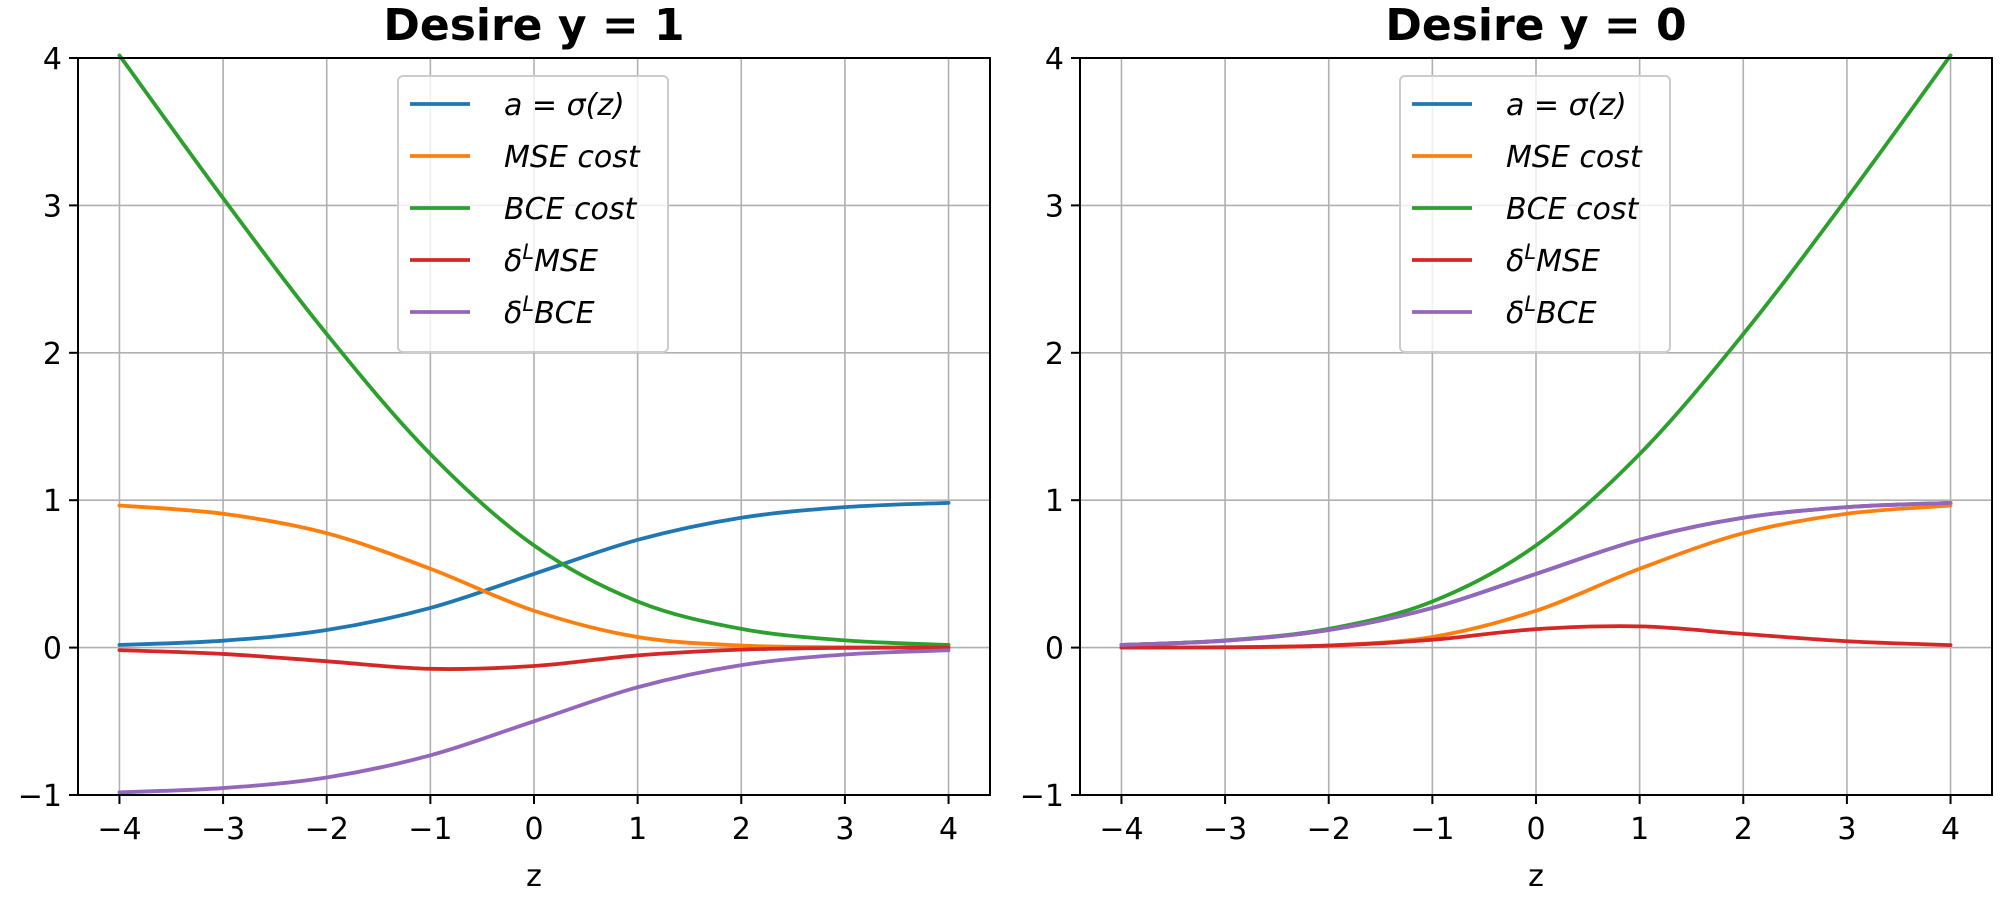 This screenshot has width=2000, height=900. I want to click on chart-title: Desire y = 1, so click(533, 25).